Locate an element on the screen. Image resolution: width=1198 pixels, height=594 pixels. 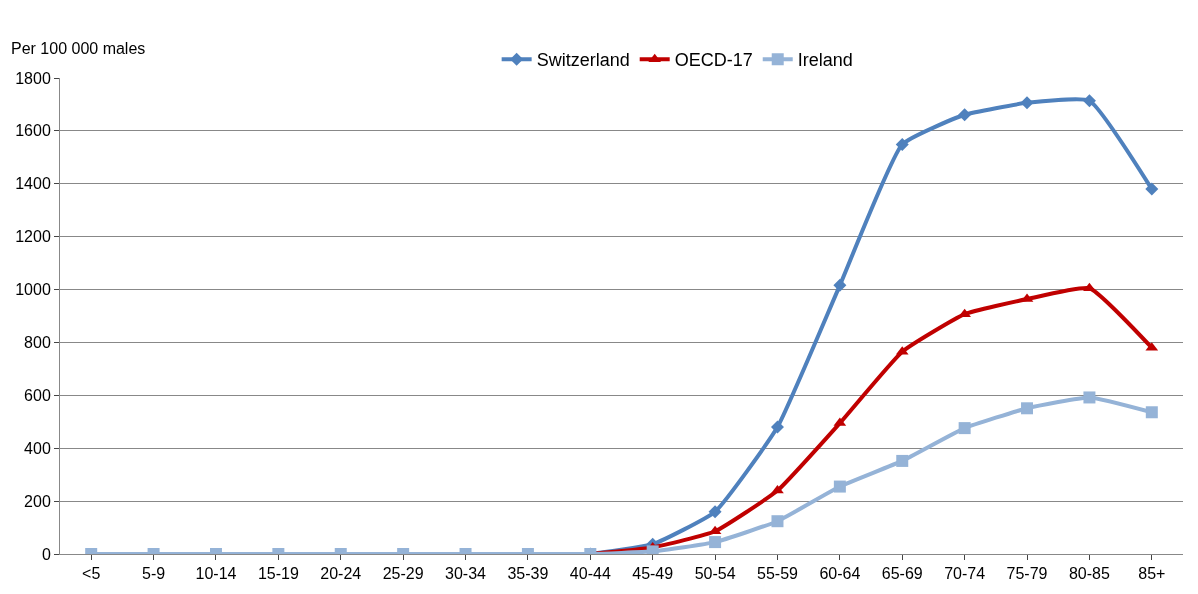
x-tick-label: 30-34 is located at coordinates (466, 574).